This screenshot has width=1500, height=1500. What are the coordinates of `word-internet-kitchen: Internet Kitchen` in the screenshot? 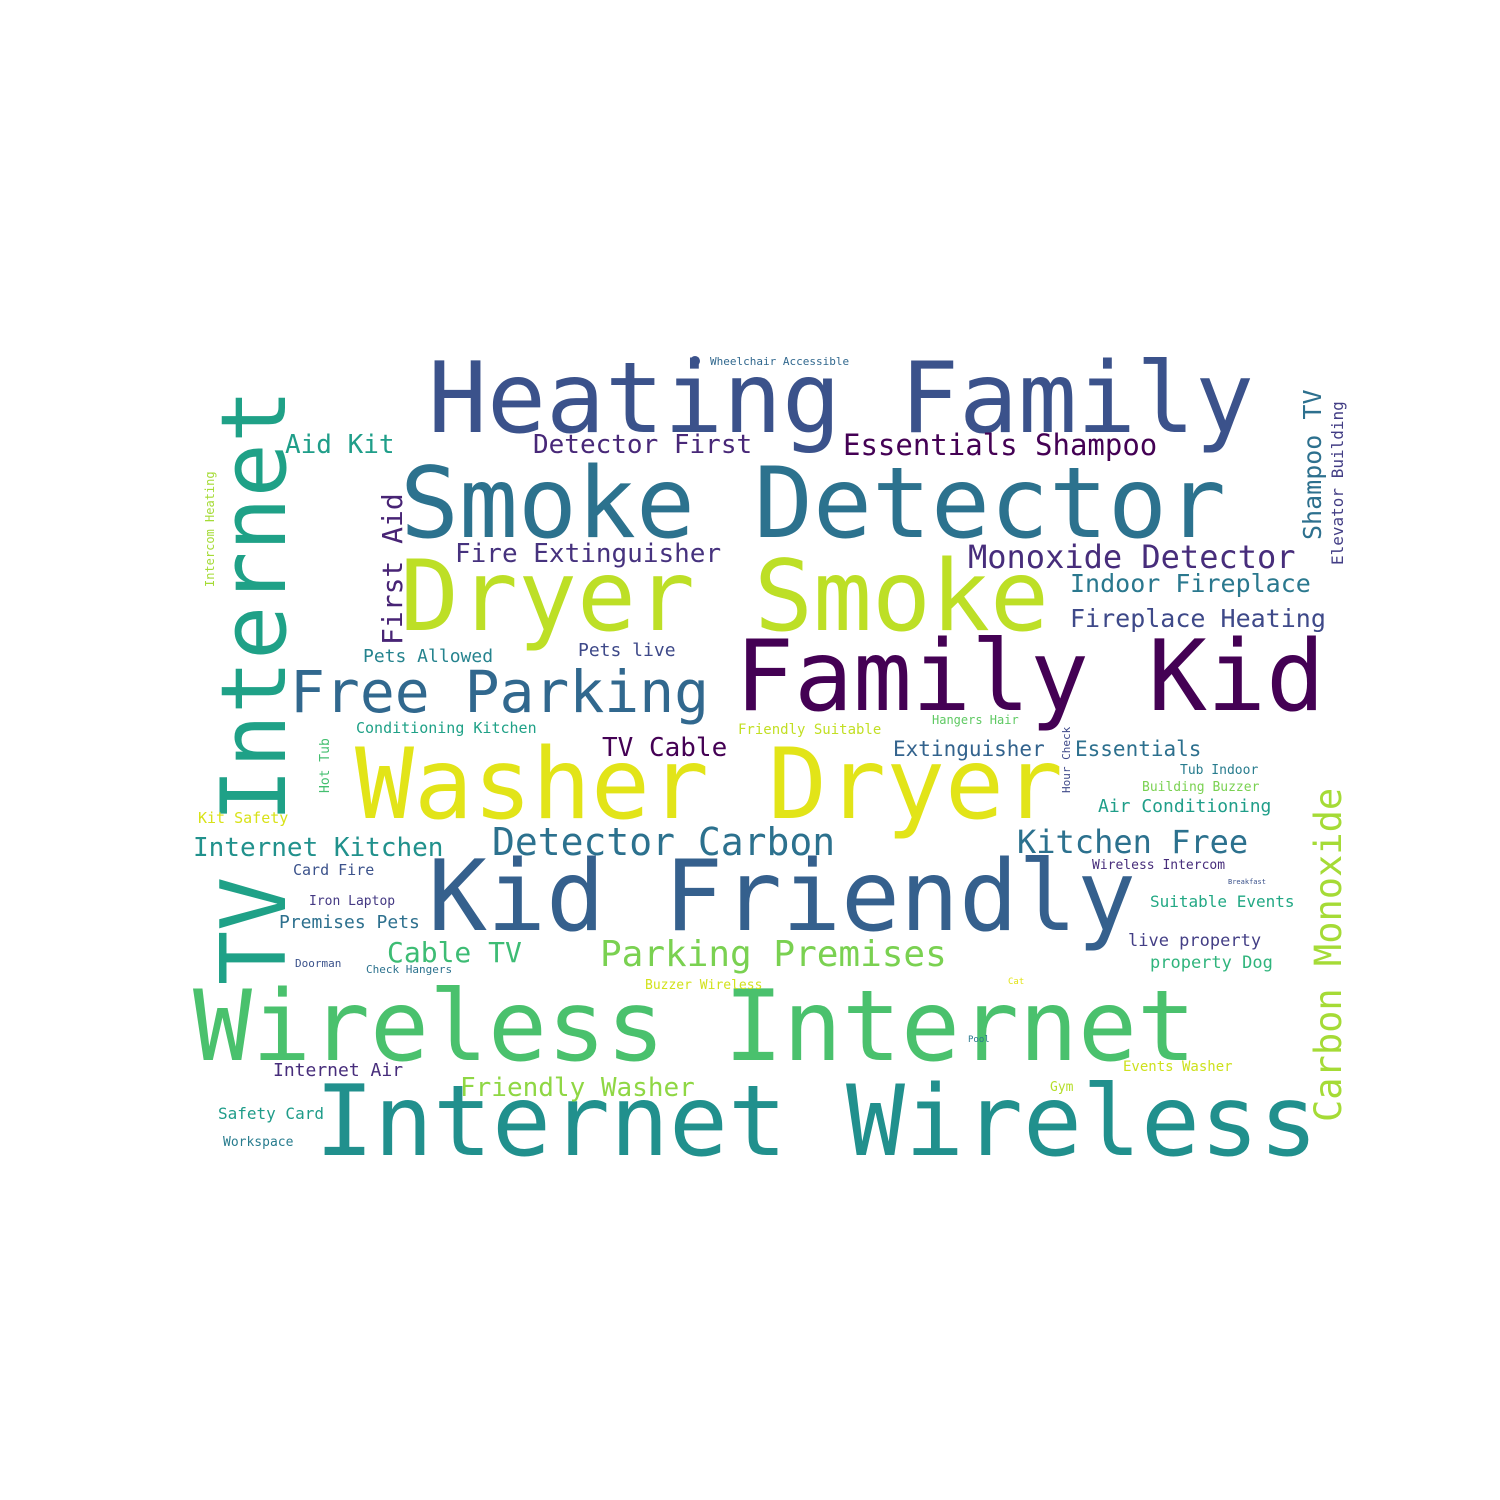 It's located at (318, 848).